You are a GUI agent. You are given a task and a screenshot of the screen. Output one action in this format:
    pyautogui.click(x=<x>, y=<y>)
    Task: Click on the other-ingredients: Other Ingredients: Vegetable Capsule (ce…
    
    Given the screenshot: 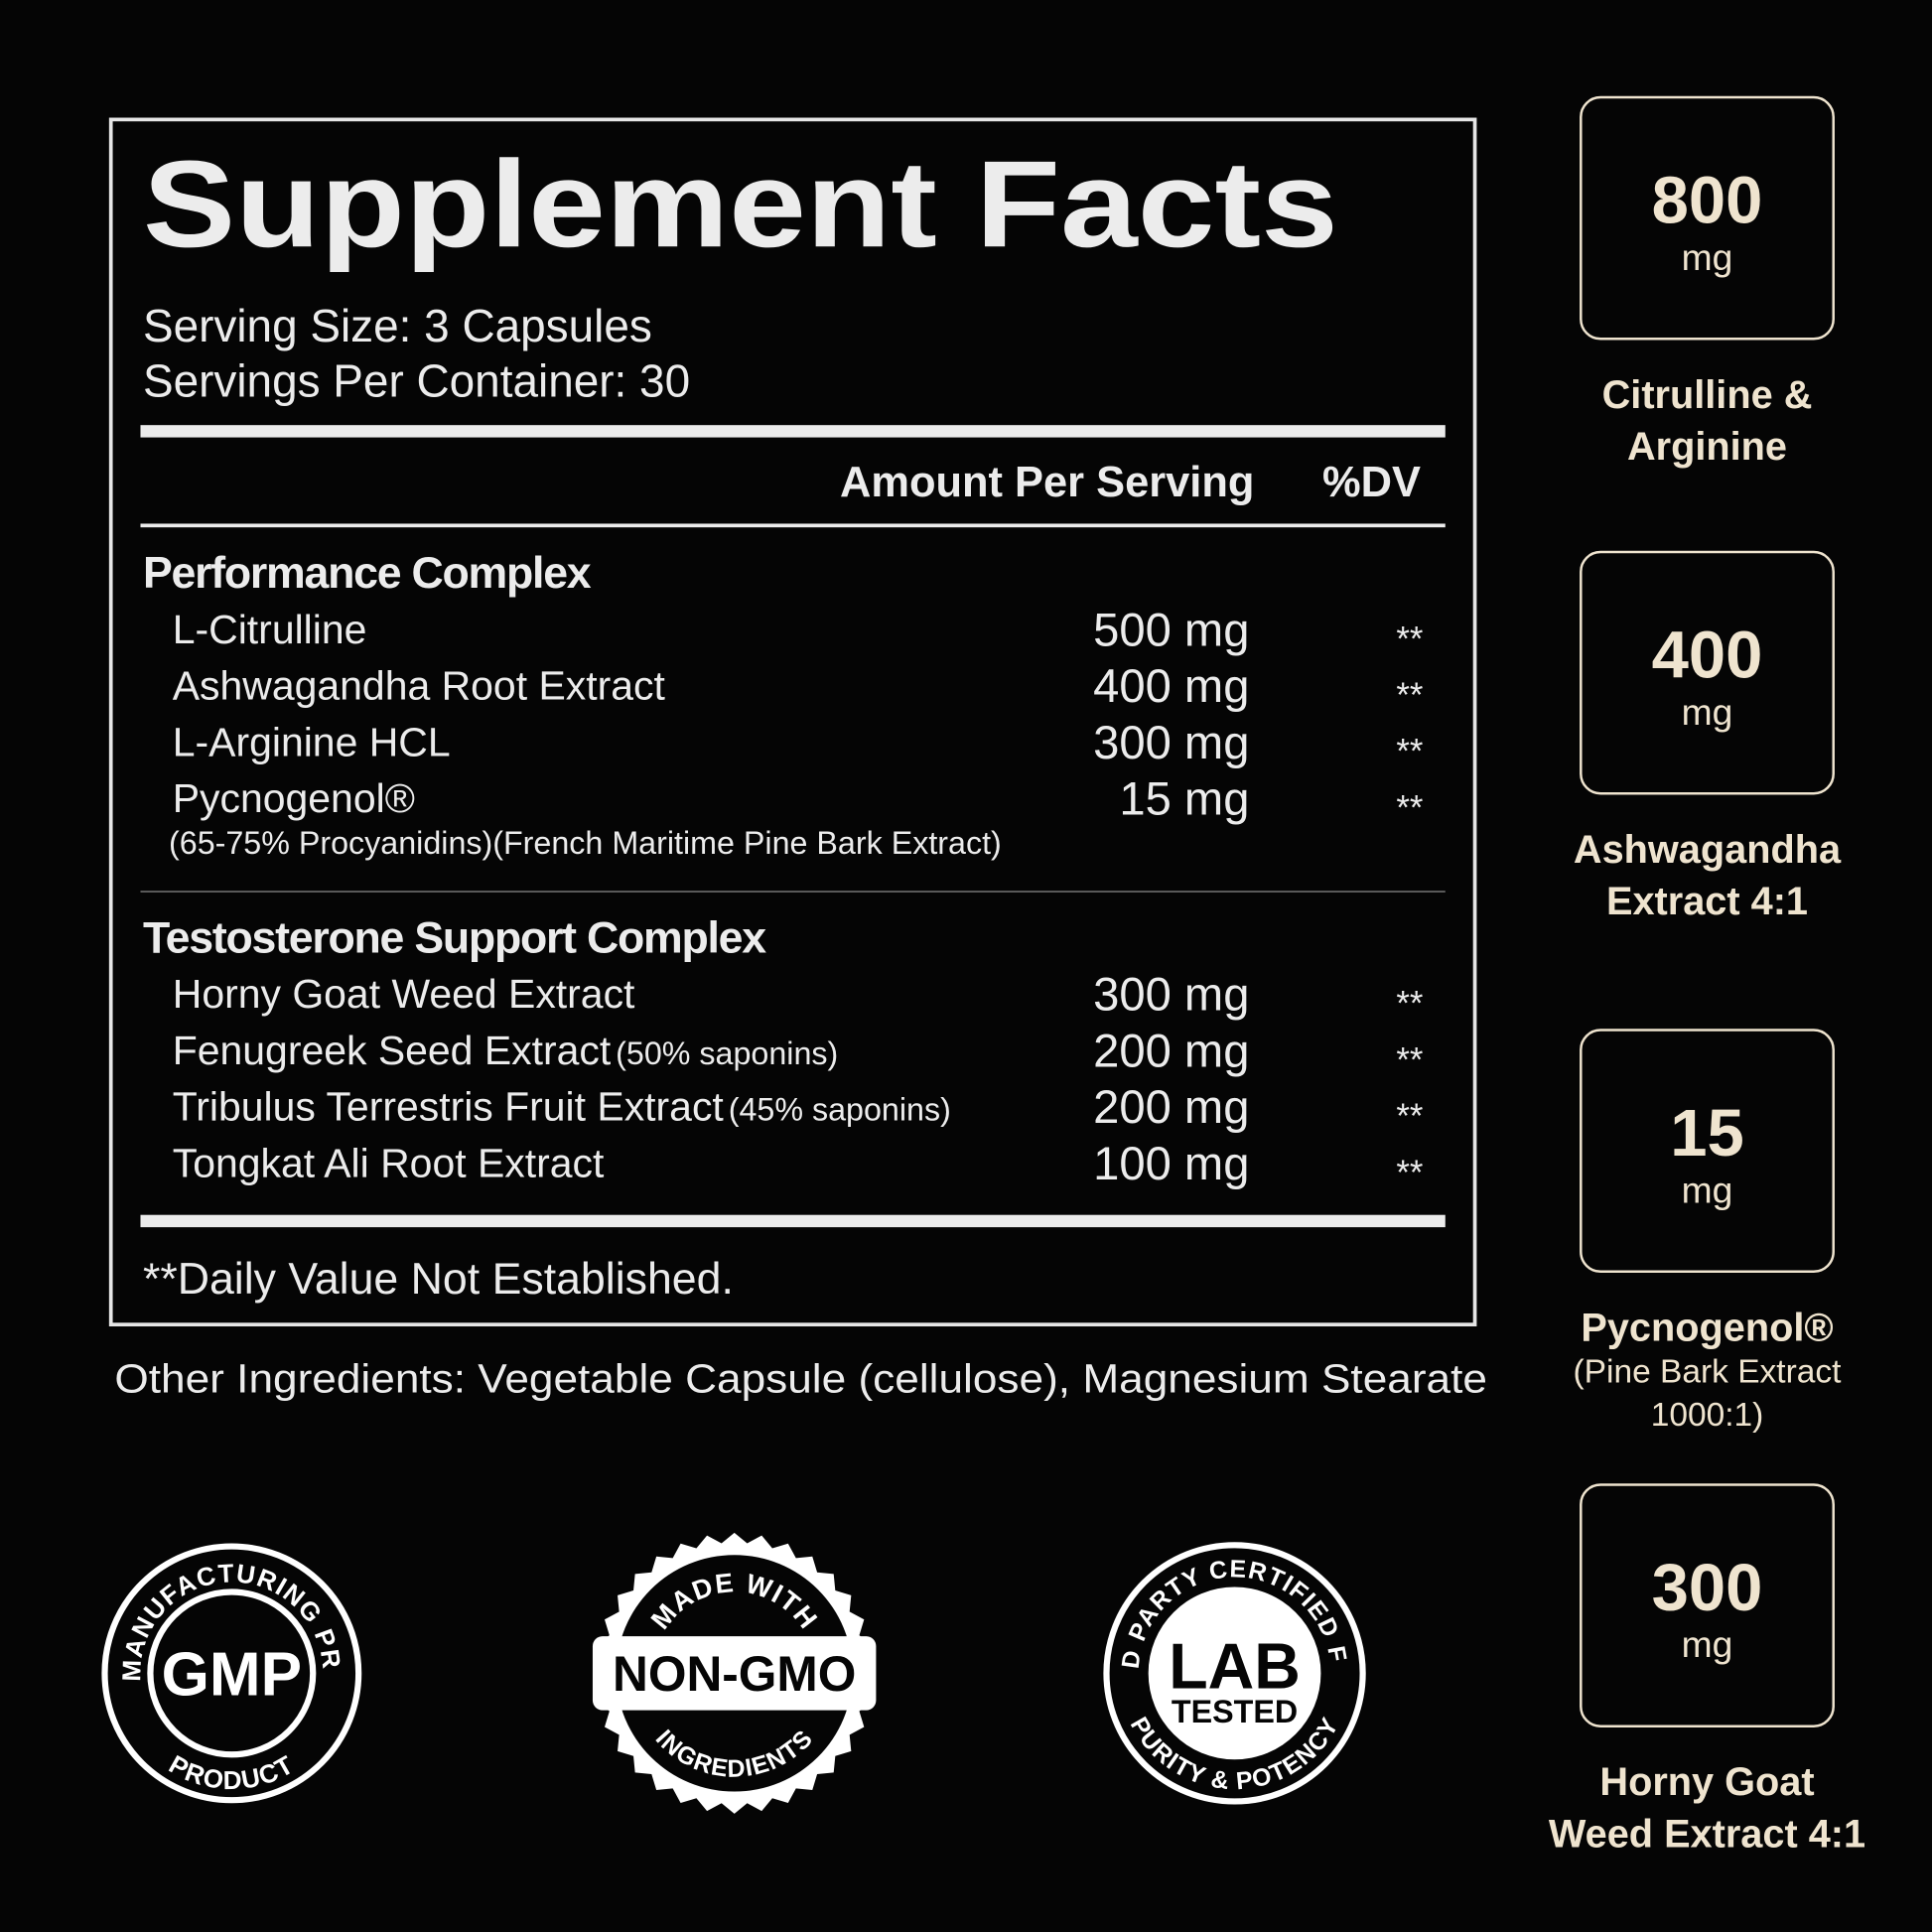 What is the action you would take?
    pyautogui.click(x=801, y=1378)
    